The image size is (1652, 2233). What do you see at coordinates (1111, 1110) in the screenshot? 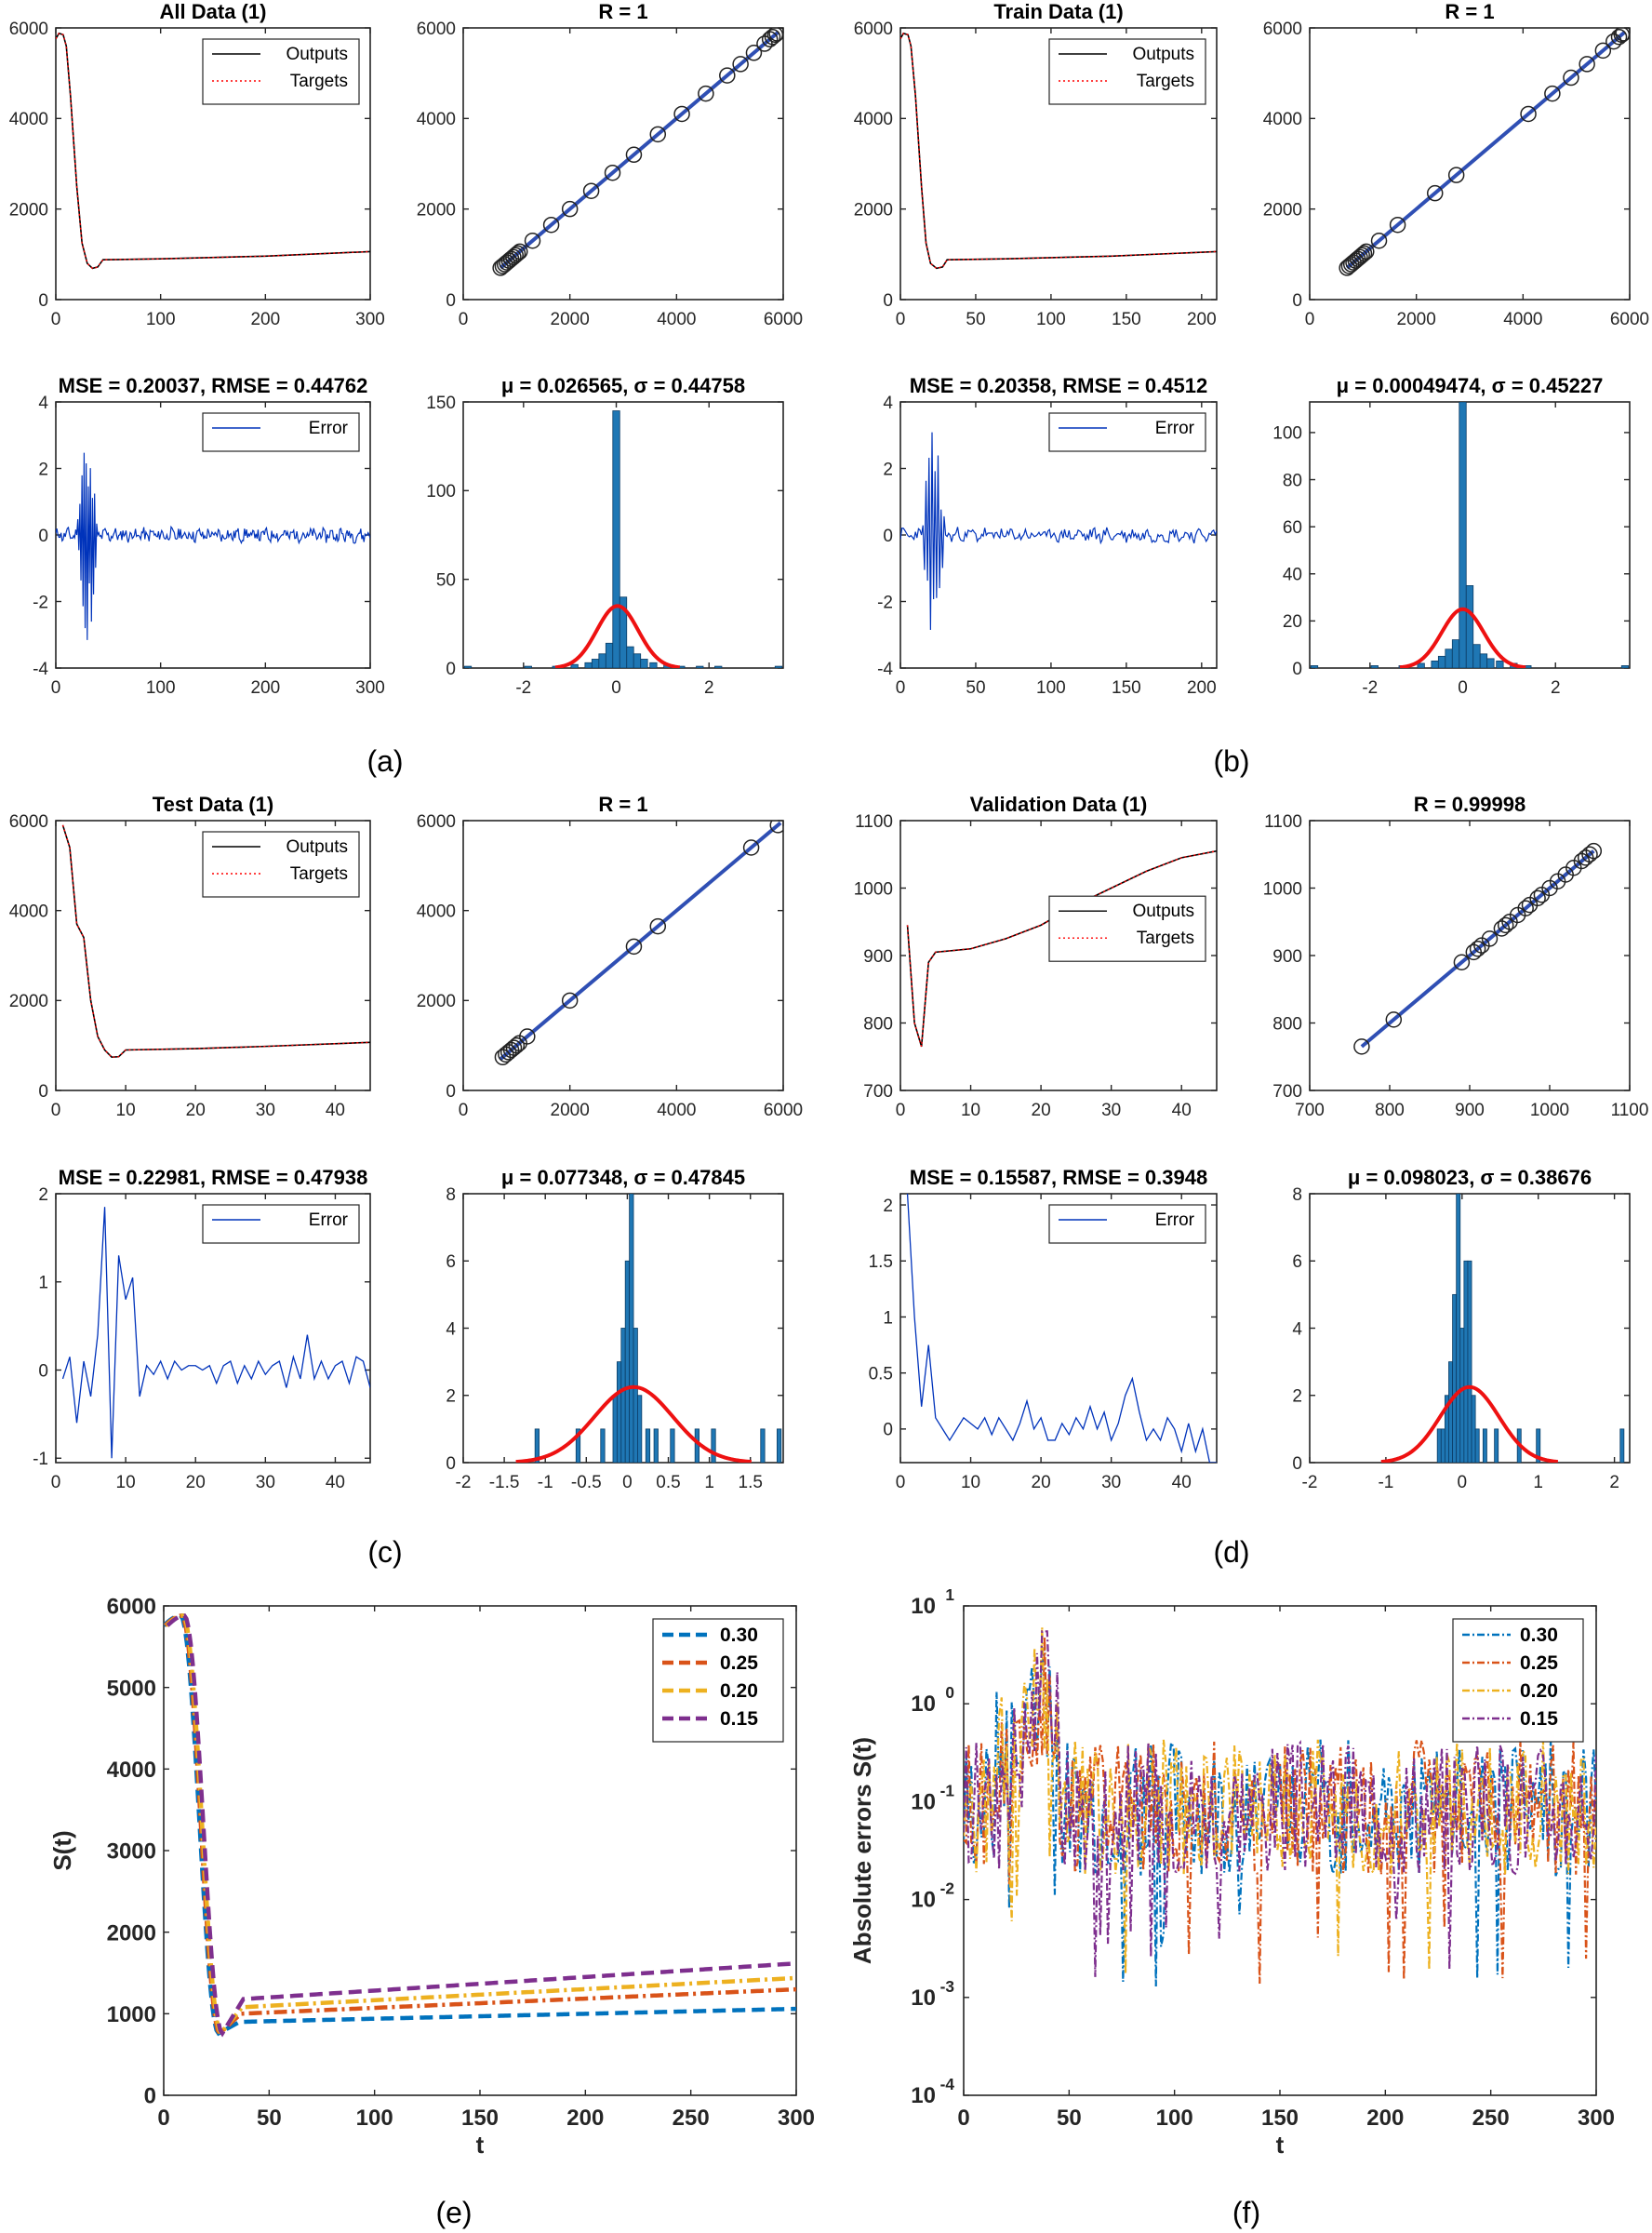
I see `x-tick-label: 30` at bounding box center [1111, 1110].